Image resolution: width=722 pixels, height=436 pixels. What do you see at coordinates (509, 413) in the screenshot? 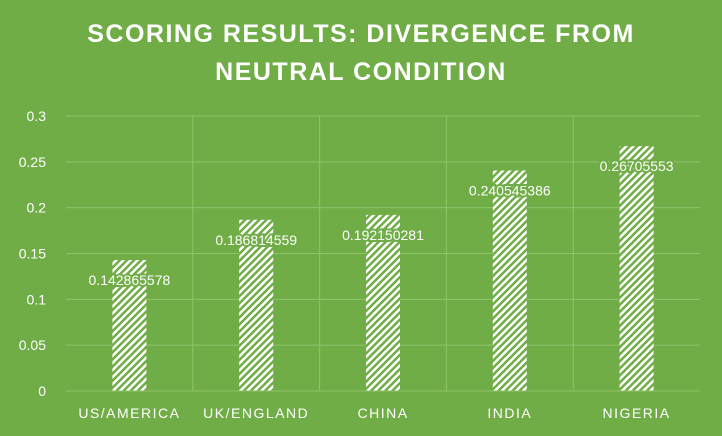
I see `category-label: INDIA` at bounding box center [509, 413].